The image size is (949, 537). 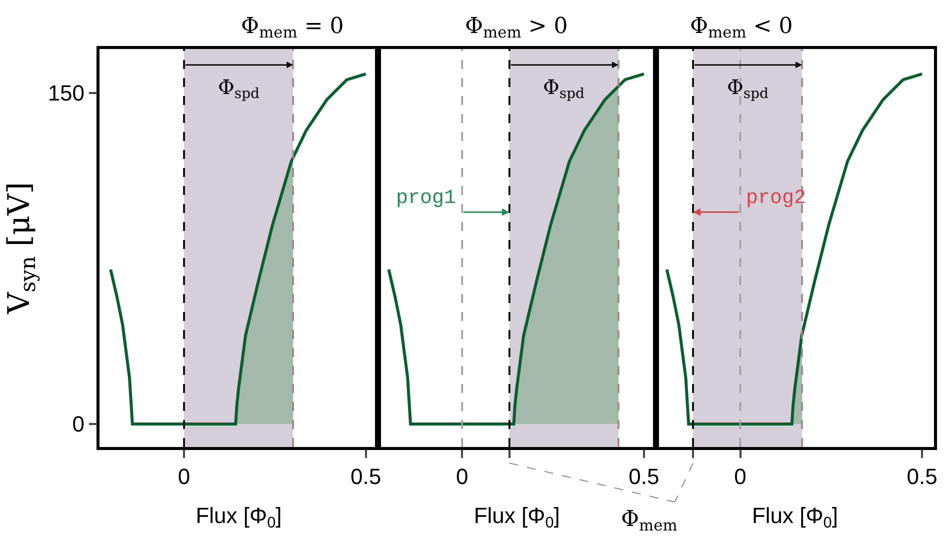 What do you see at coordinates (66, 93) in the screenshot?
I see `y-tick-label: 150` at bounding box center [66, 93].